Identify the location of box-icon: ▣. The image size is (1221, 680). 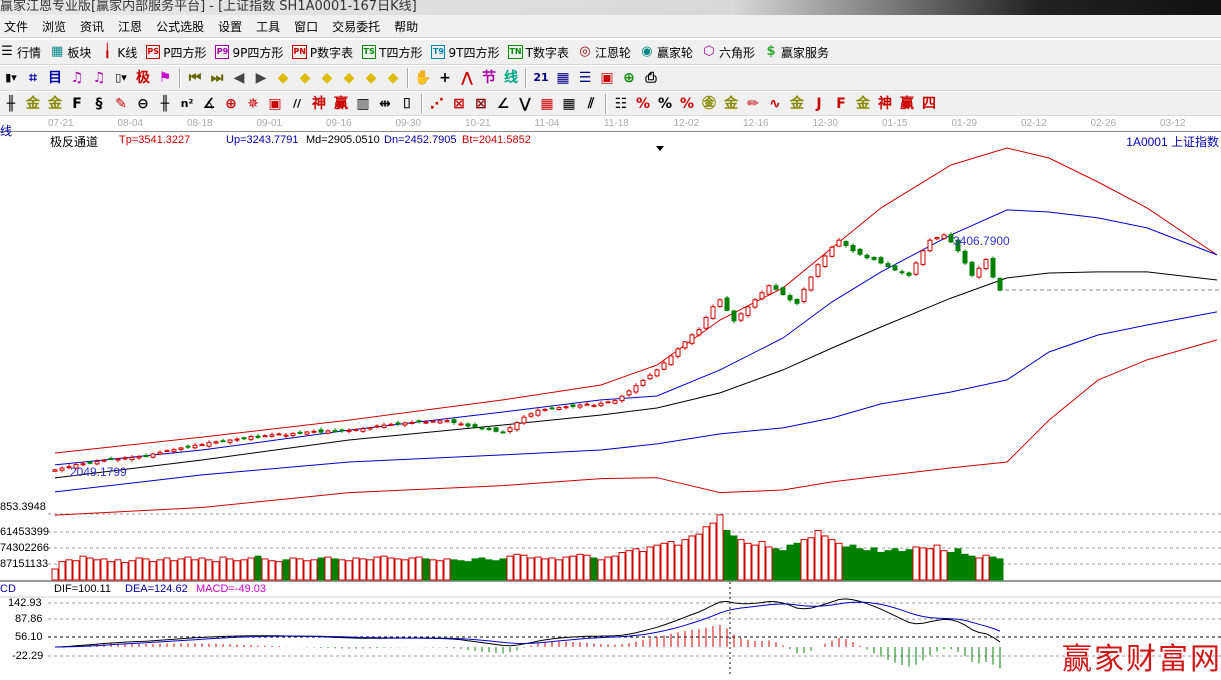
(275, 103).